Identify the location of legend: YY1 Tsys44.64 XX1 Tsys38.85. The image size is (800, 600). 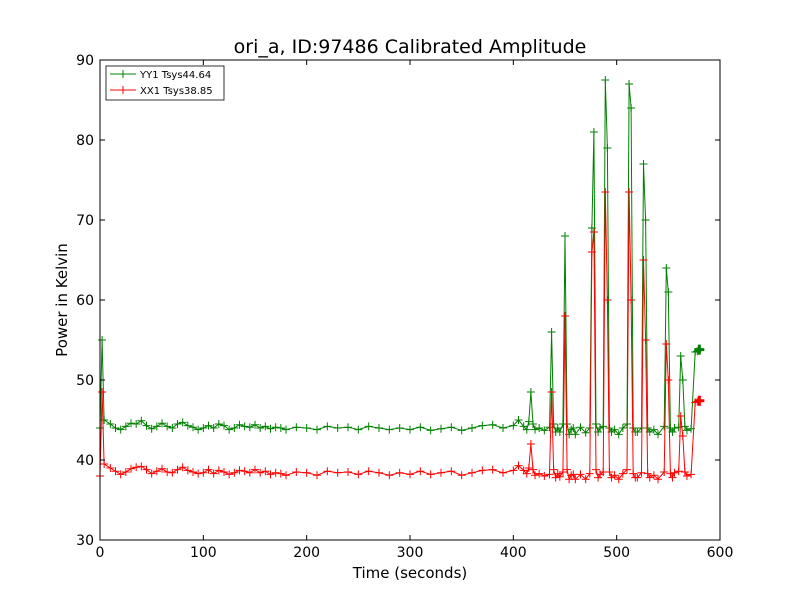
(165, 83).